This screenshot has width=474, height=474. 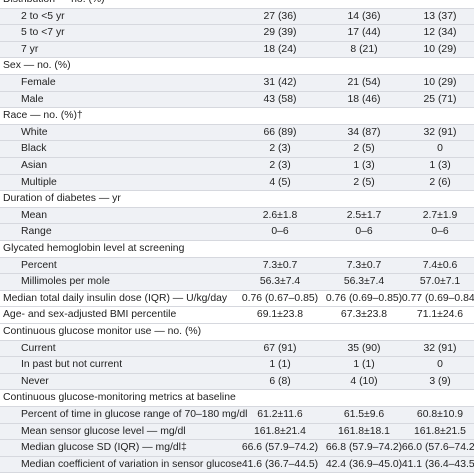 I want to click on section-row: Glycated hemoglobin level at screening, so click(x=237, y=249).